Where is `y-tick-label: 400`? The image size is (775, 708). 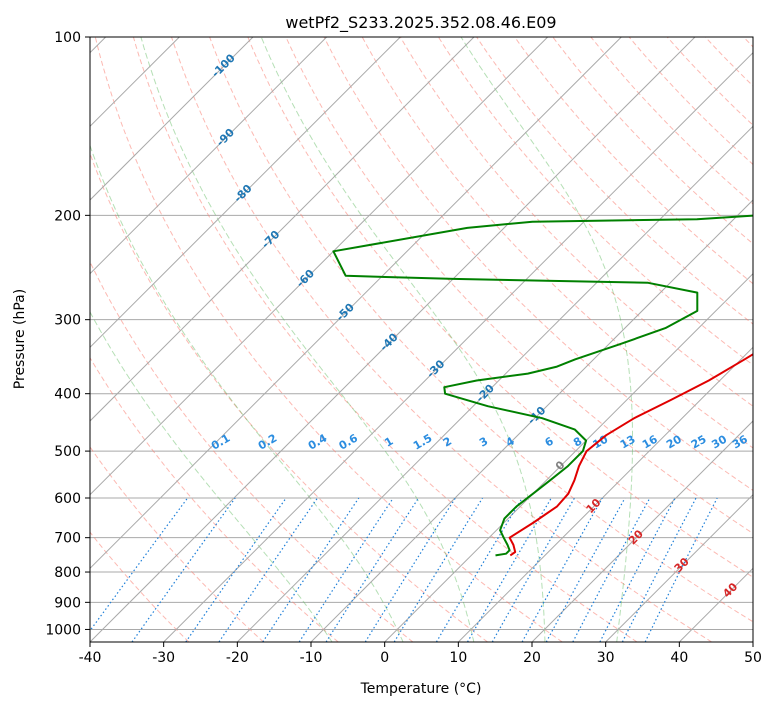 y-tick-label: 400 is located at coordinates (67, 395).